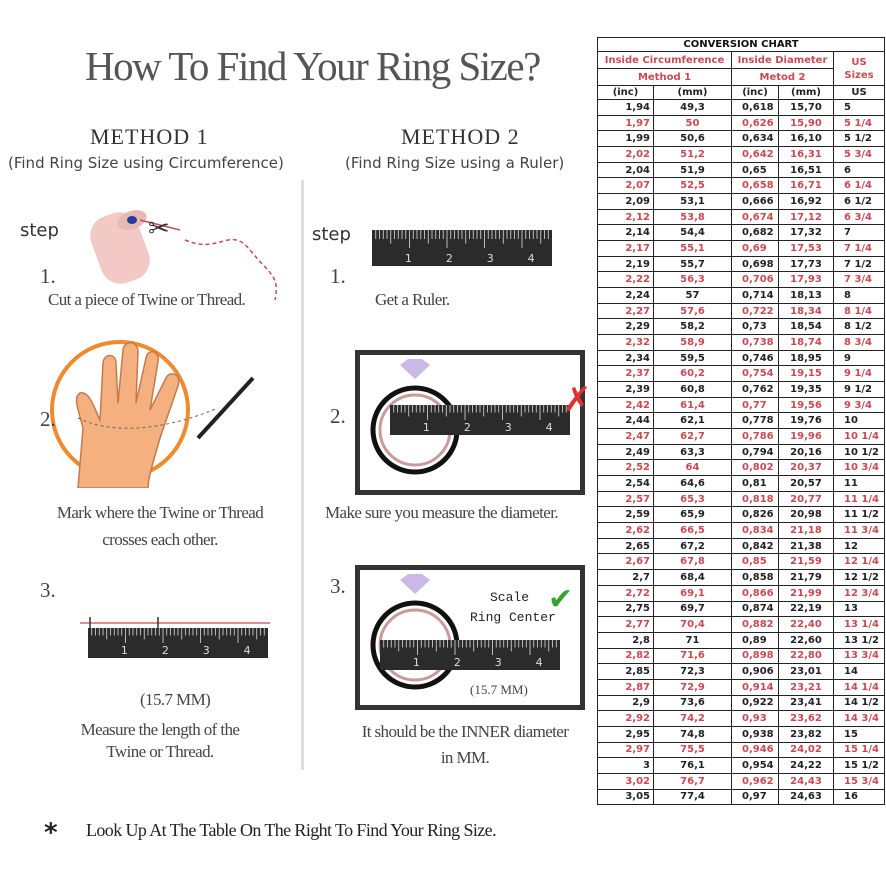 Image resolution: width=886 pixels, height=895 pixels. Describe the element at coordinates (147, 299) in the screenshot. I see `step-text: Cut a piece of Twine or Thread.` at that location.